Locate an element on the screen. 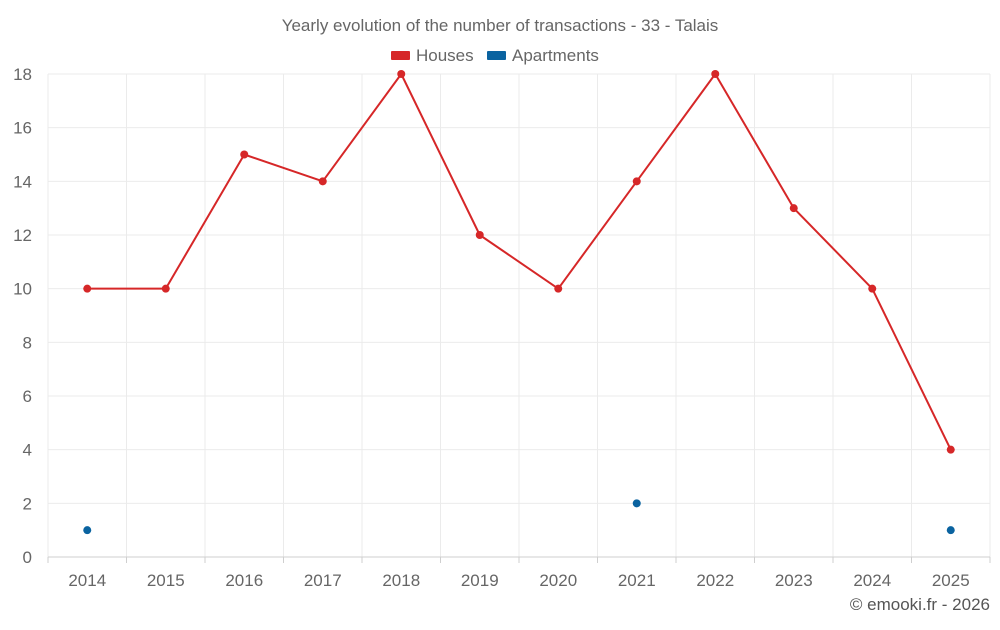  y-tick-label: 6 is located at coordinates (27, 396).